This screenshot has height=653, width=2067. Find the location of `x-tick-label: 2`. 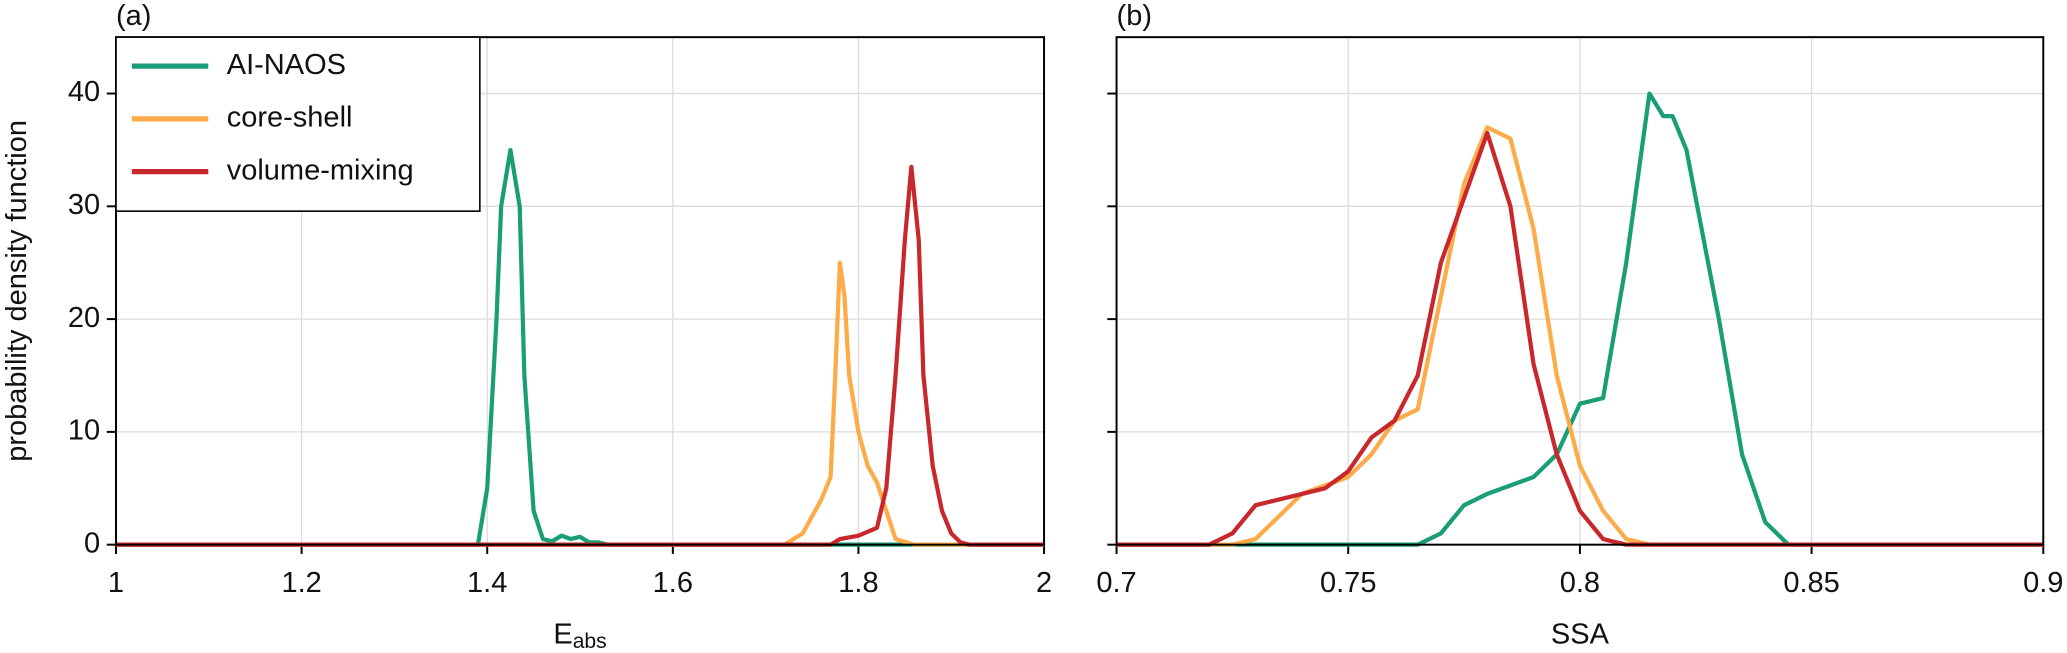

x-tick-label: 2 is located at coordinates (1044, 583).